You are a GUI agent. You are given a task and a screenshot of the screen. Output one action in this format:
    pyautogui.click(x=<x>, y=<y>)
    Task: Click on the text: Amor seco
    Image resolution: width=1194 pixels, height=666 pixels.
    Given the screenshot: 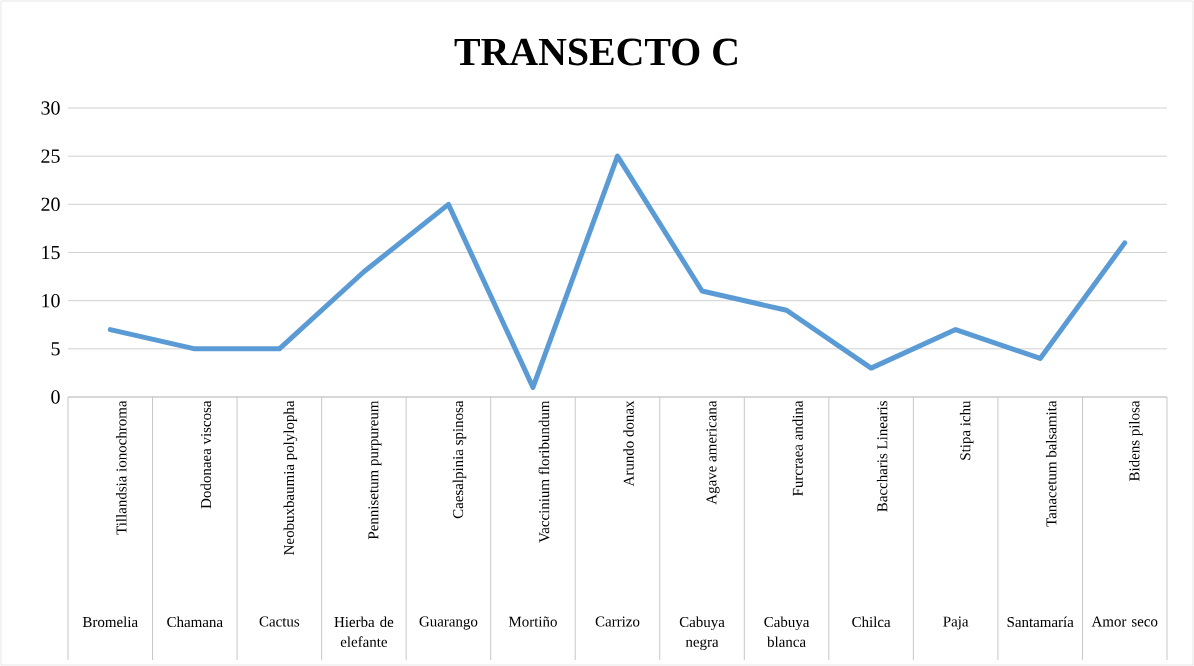 What is the action you would take?
    pyautogui.click(x=1124, y=621)
    